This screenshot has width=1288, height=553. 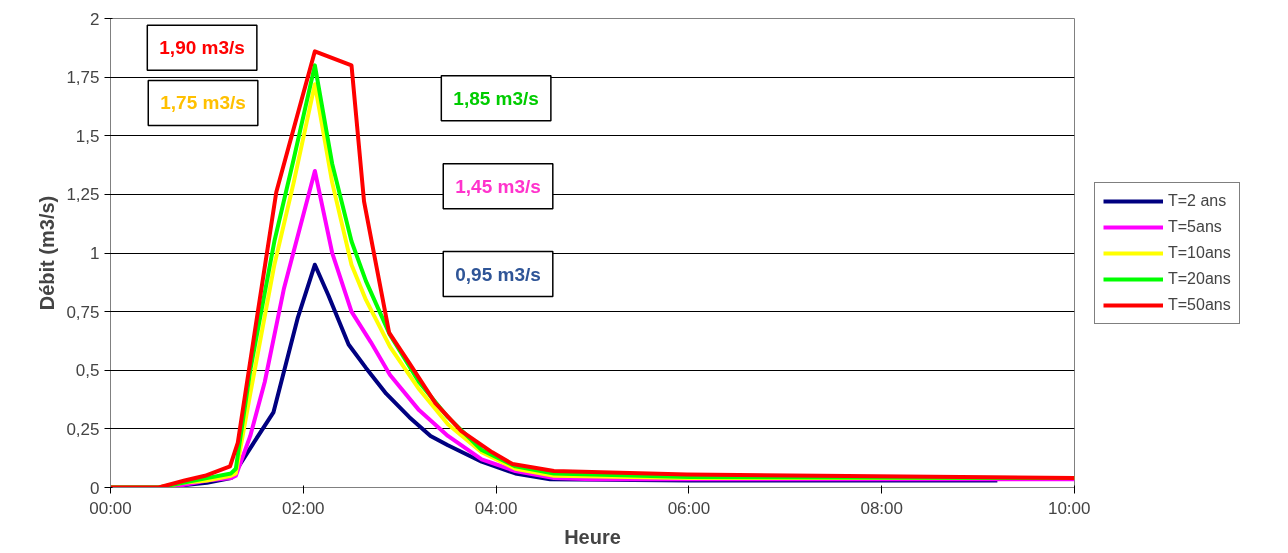 What do you see at coordinates (83, 312) in the screenshot?
I see `y-tick-label: 0,75` at bounding box center [83, 312].